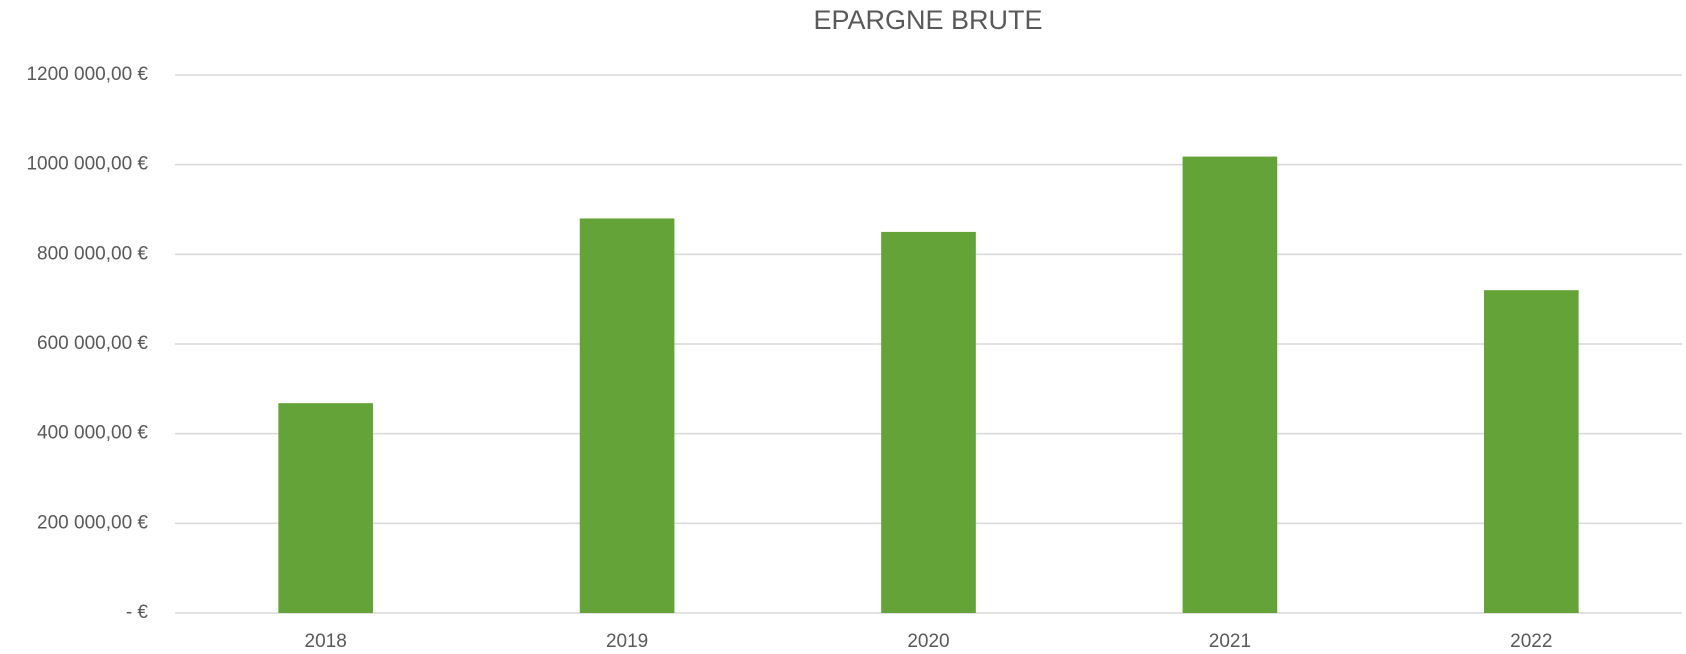 This screenshot has height=654, width=1686. Describe the element at coordinates (137, 612) in the screenshot. I see `y-tick-label: - €` at that location.